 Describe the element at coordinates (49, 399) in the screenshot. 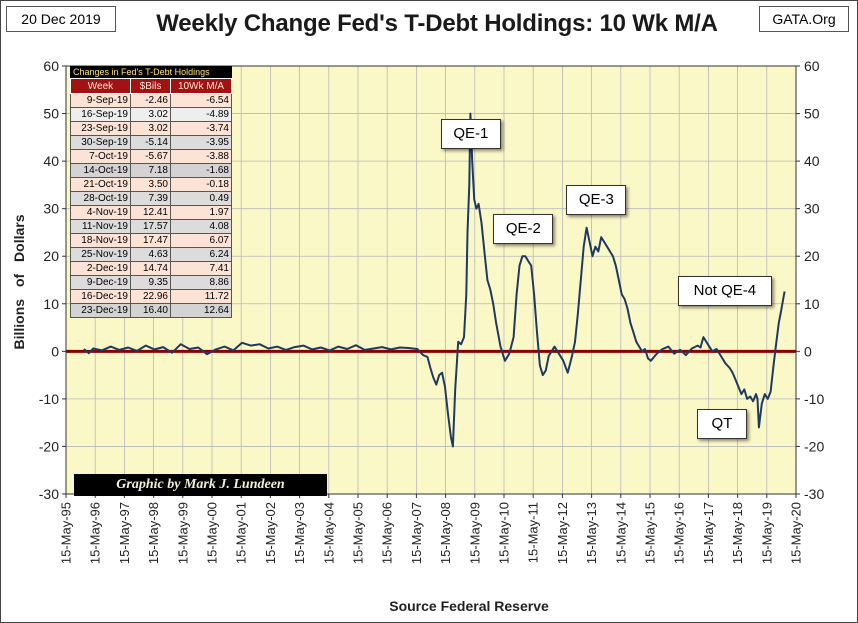

I see `y-tick-label-left: -10` at that location.